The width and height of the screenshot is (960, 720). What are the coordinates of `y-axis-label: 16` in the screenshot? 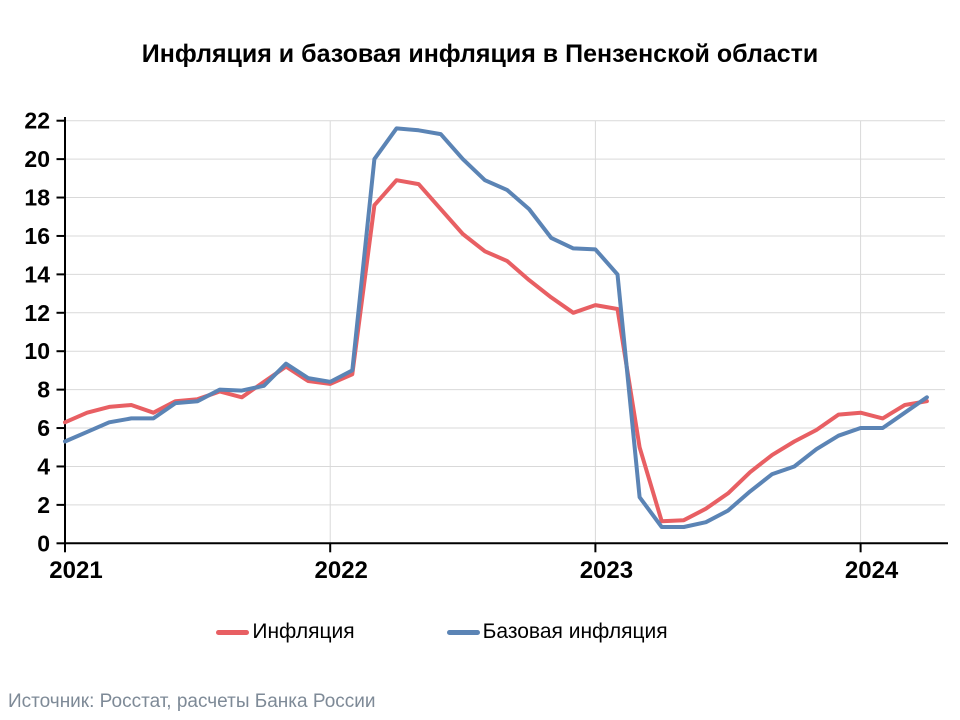 It's located at (37, 236).